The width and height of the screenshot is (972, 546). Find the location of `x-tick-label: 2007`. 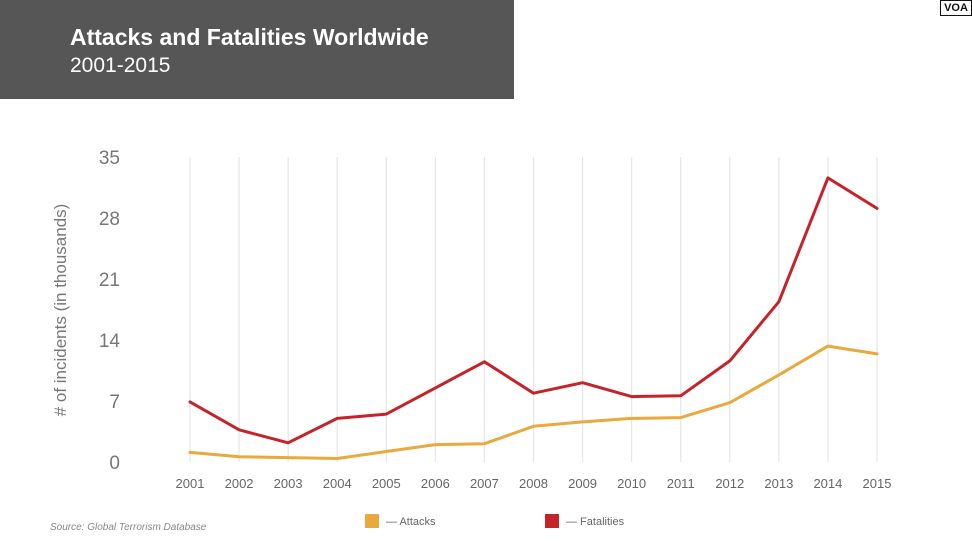

x-tick-label: 2007 is located at coordinates (484, 483).